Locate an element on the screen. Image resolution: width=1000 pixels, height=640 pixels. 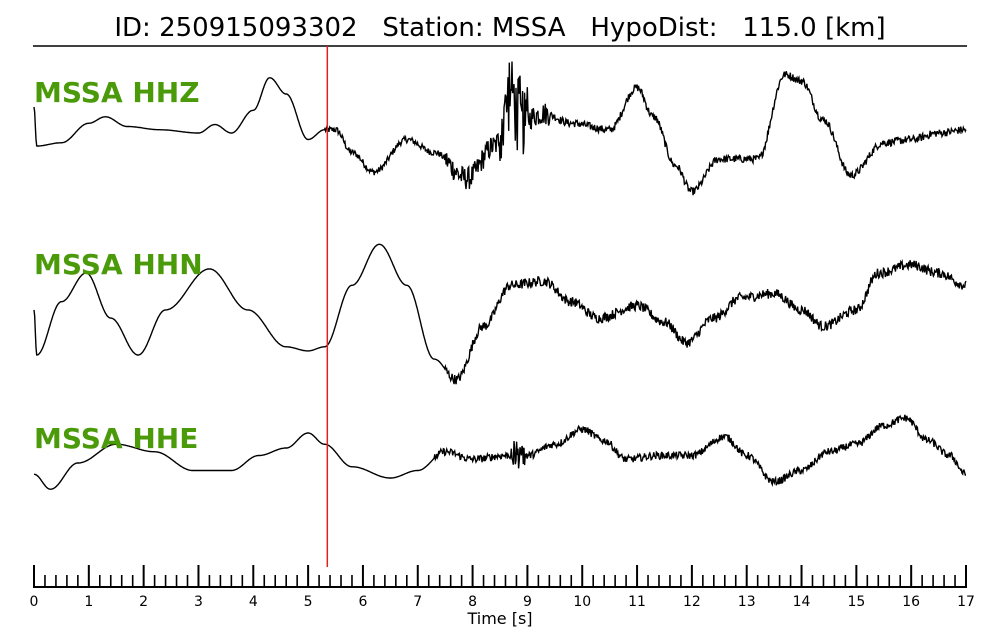
title-id-value: 250915093302 is located at coordinates (258, 28).